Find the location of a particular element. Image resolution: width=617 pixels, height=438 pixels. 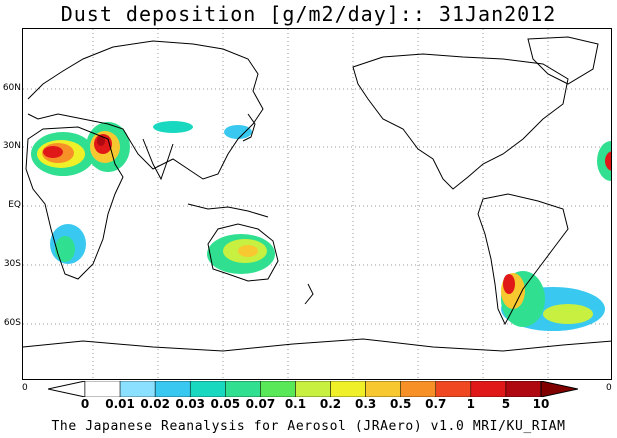

colorbar-arrow-high is located at coordinates (559, 389).